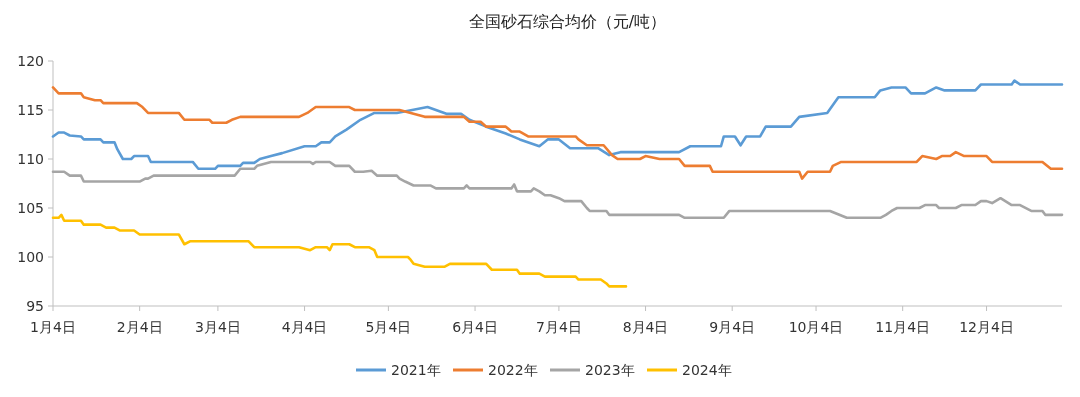  Describe the element at coordinates (30, 257) in the screenshot. I see `y-tick-label: 100` at that location.